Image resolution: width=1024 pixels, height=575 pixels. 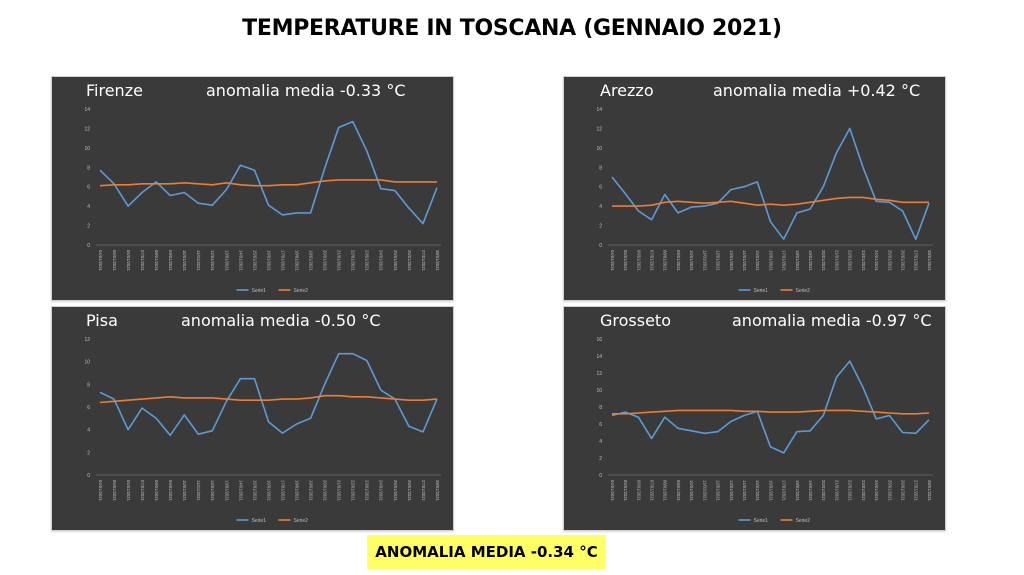 I want to click on city-label: Grosseto, so click(x=635, y=320).